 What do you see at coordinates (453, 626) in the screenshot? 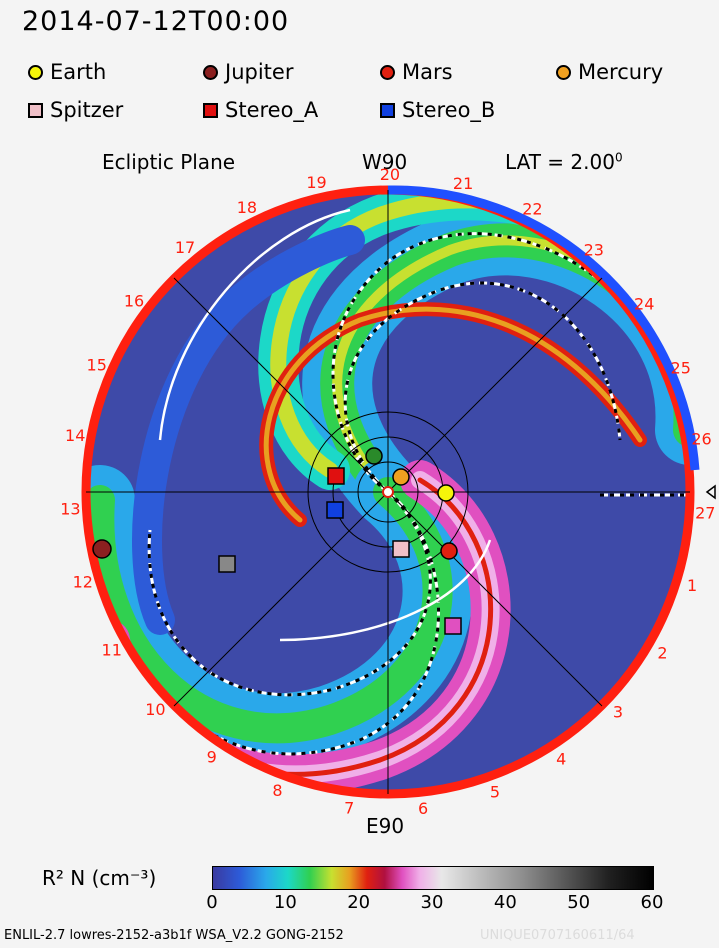
I see `magenta-square-marker` at bounding box center [453, 626].